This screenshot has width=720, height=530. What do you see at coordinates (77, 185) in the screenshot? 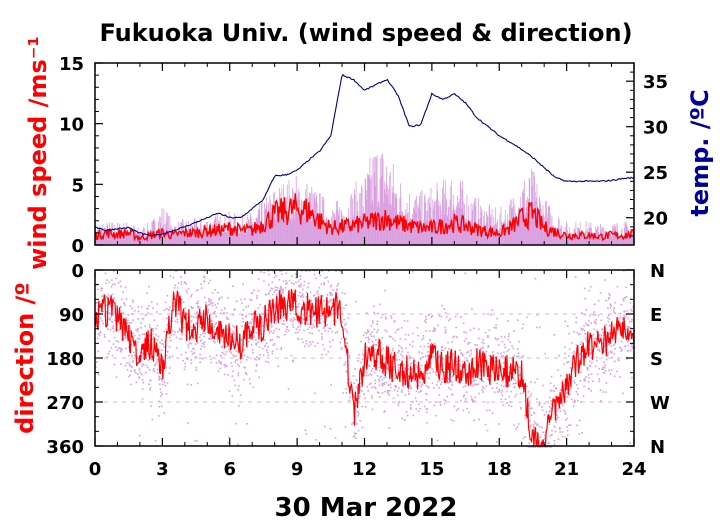
I see `wind-speed-tick-label: 5` at bounding box center [77, 185].